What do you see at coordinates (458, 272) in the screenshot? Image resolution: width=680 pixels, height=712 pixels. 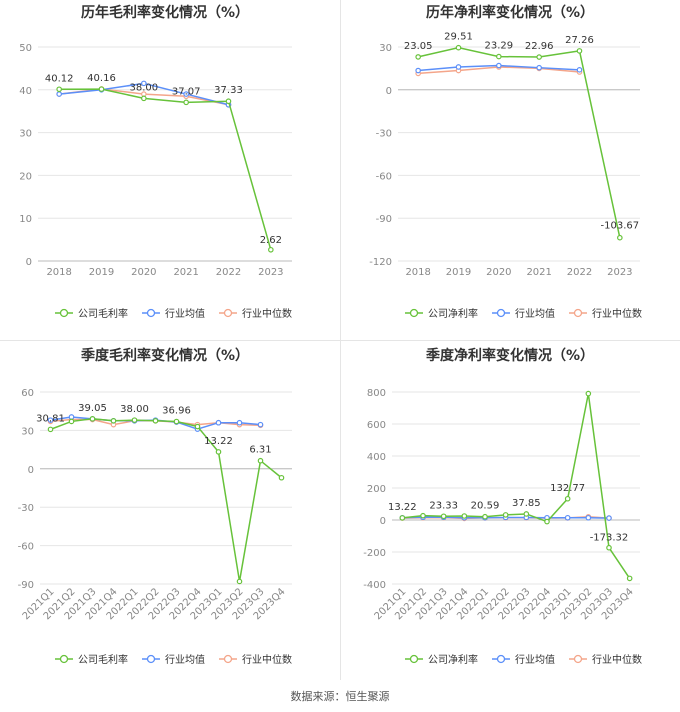 I see `x-tick-label: 2019` at bounding box center [458, 272].